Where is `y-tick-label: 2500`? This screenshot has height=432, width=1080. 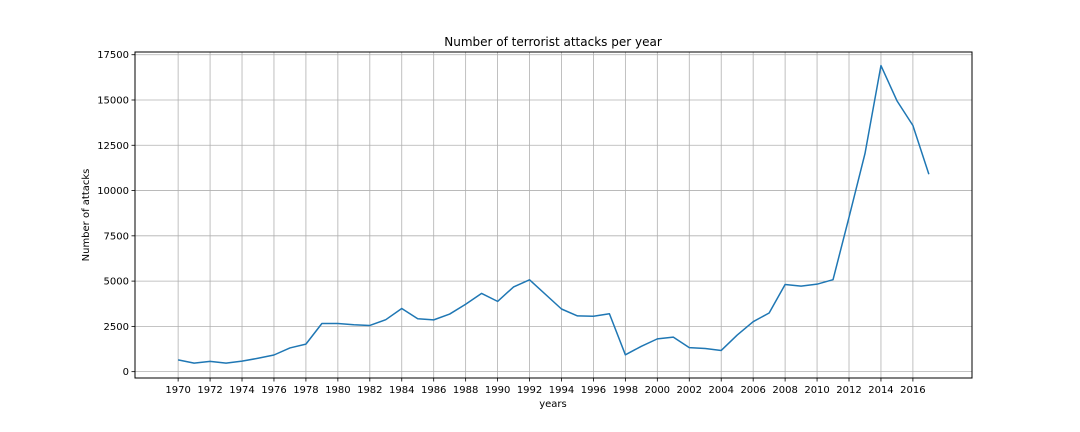 y-tick-label: 2500 is located at coordinates (116, 327).